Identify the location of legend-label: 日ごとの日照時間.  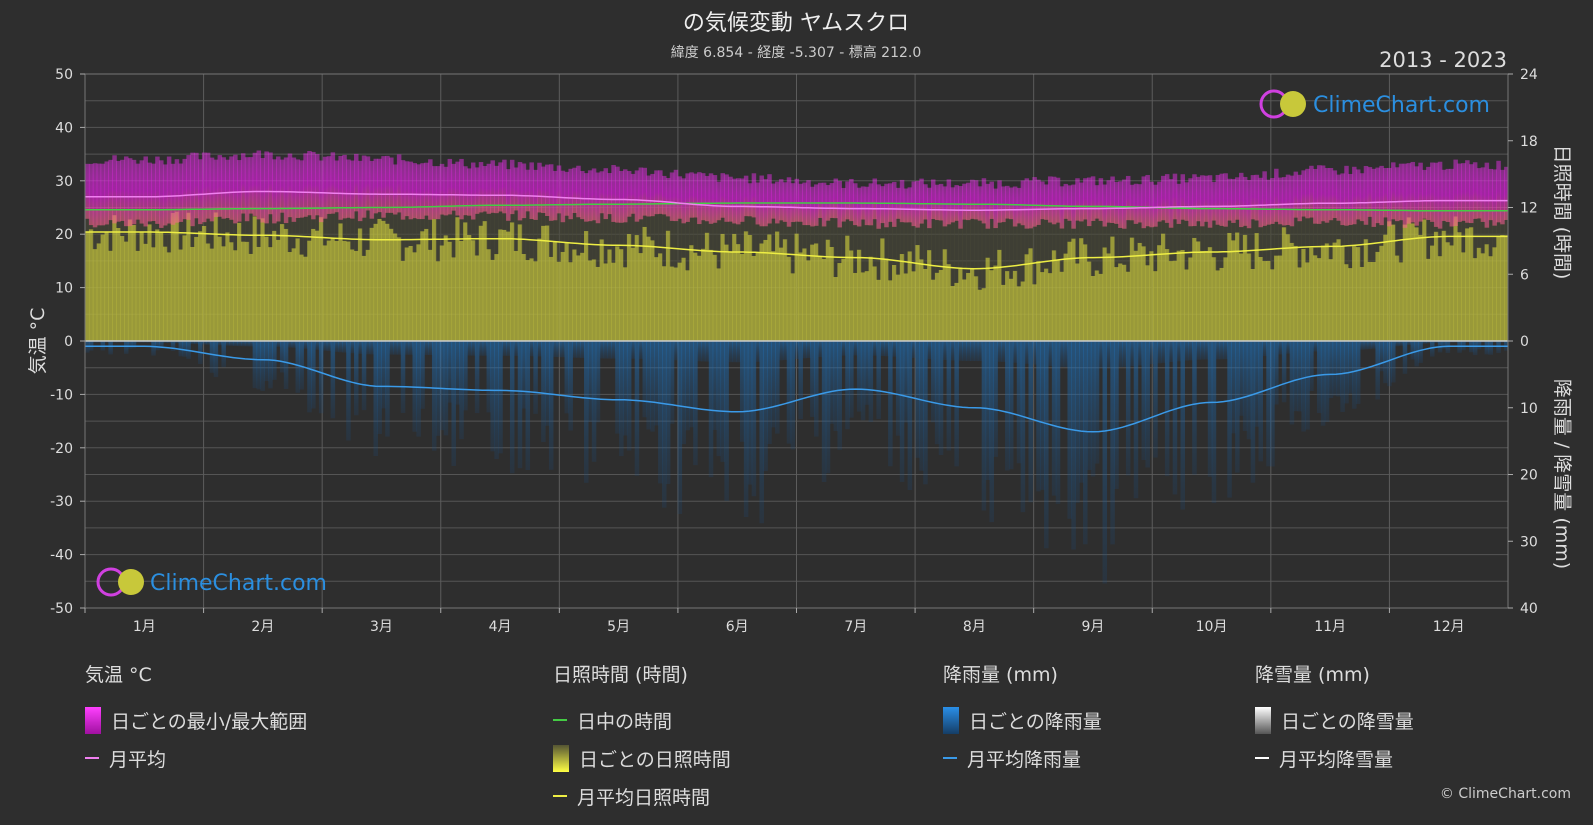
(655, 759).